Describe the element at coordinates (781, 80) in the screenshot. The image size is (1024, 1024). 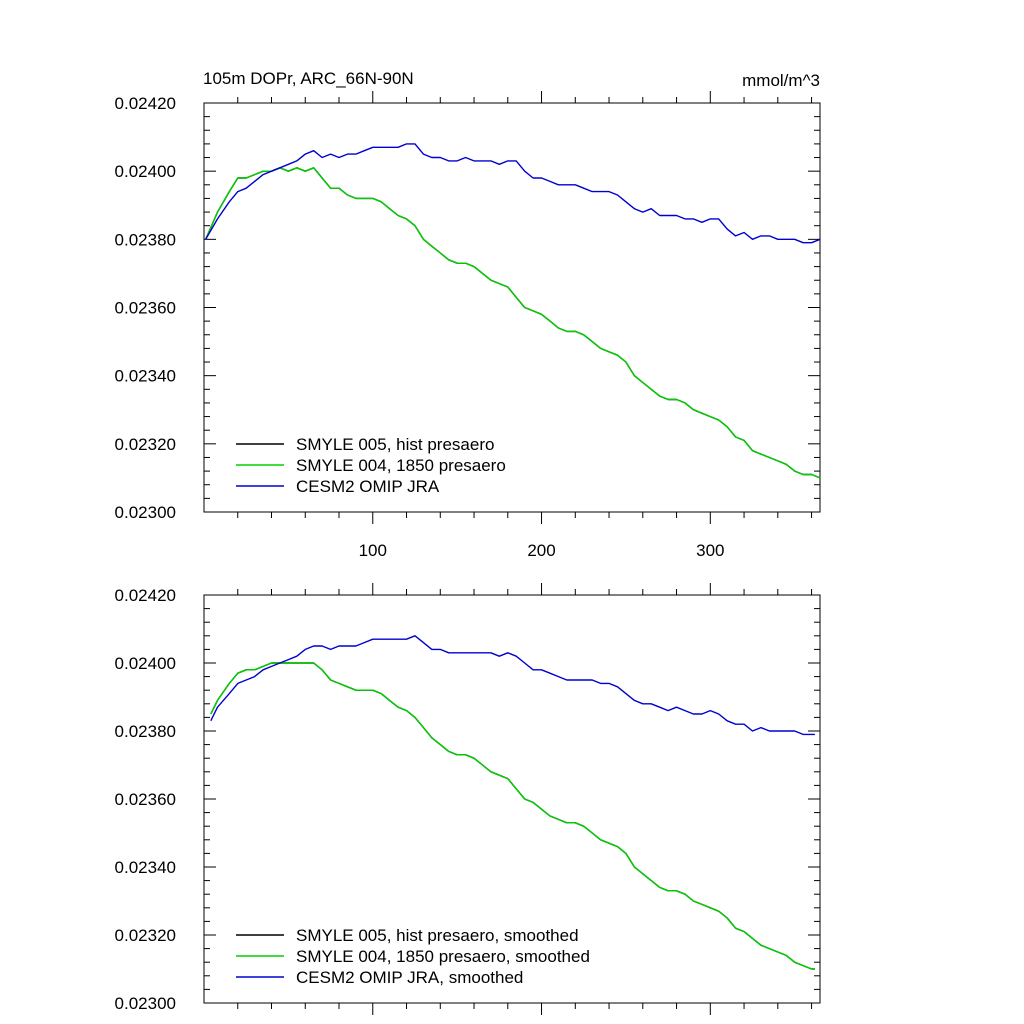
I see `units-label: mmol/m^3` at that location.